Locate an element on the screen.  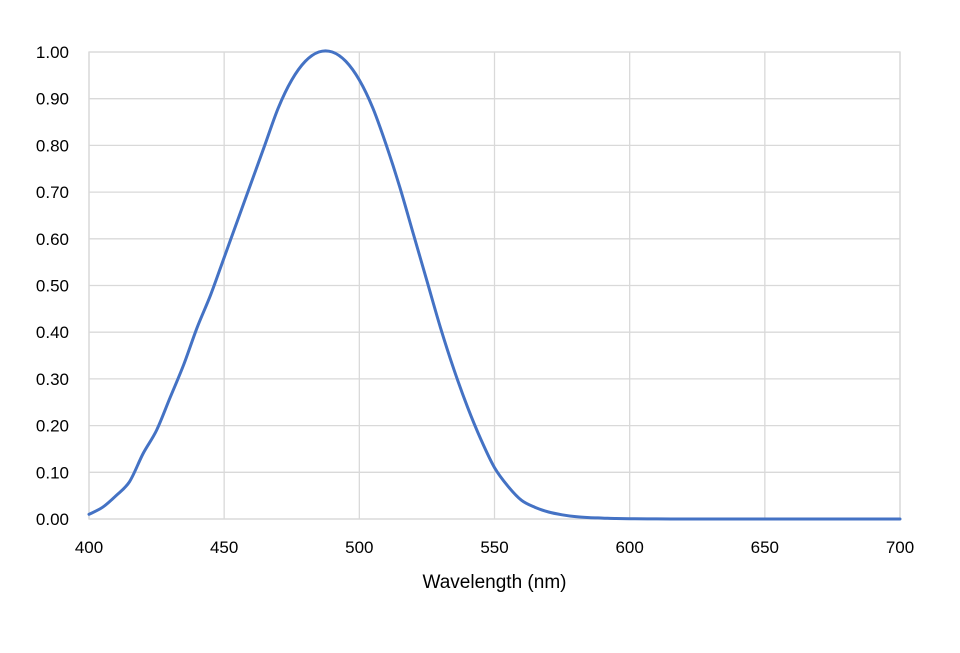
y-tick-label: 0.60 is located at coordinates (52, 239).